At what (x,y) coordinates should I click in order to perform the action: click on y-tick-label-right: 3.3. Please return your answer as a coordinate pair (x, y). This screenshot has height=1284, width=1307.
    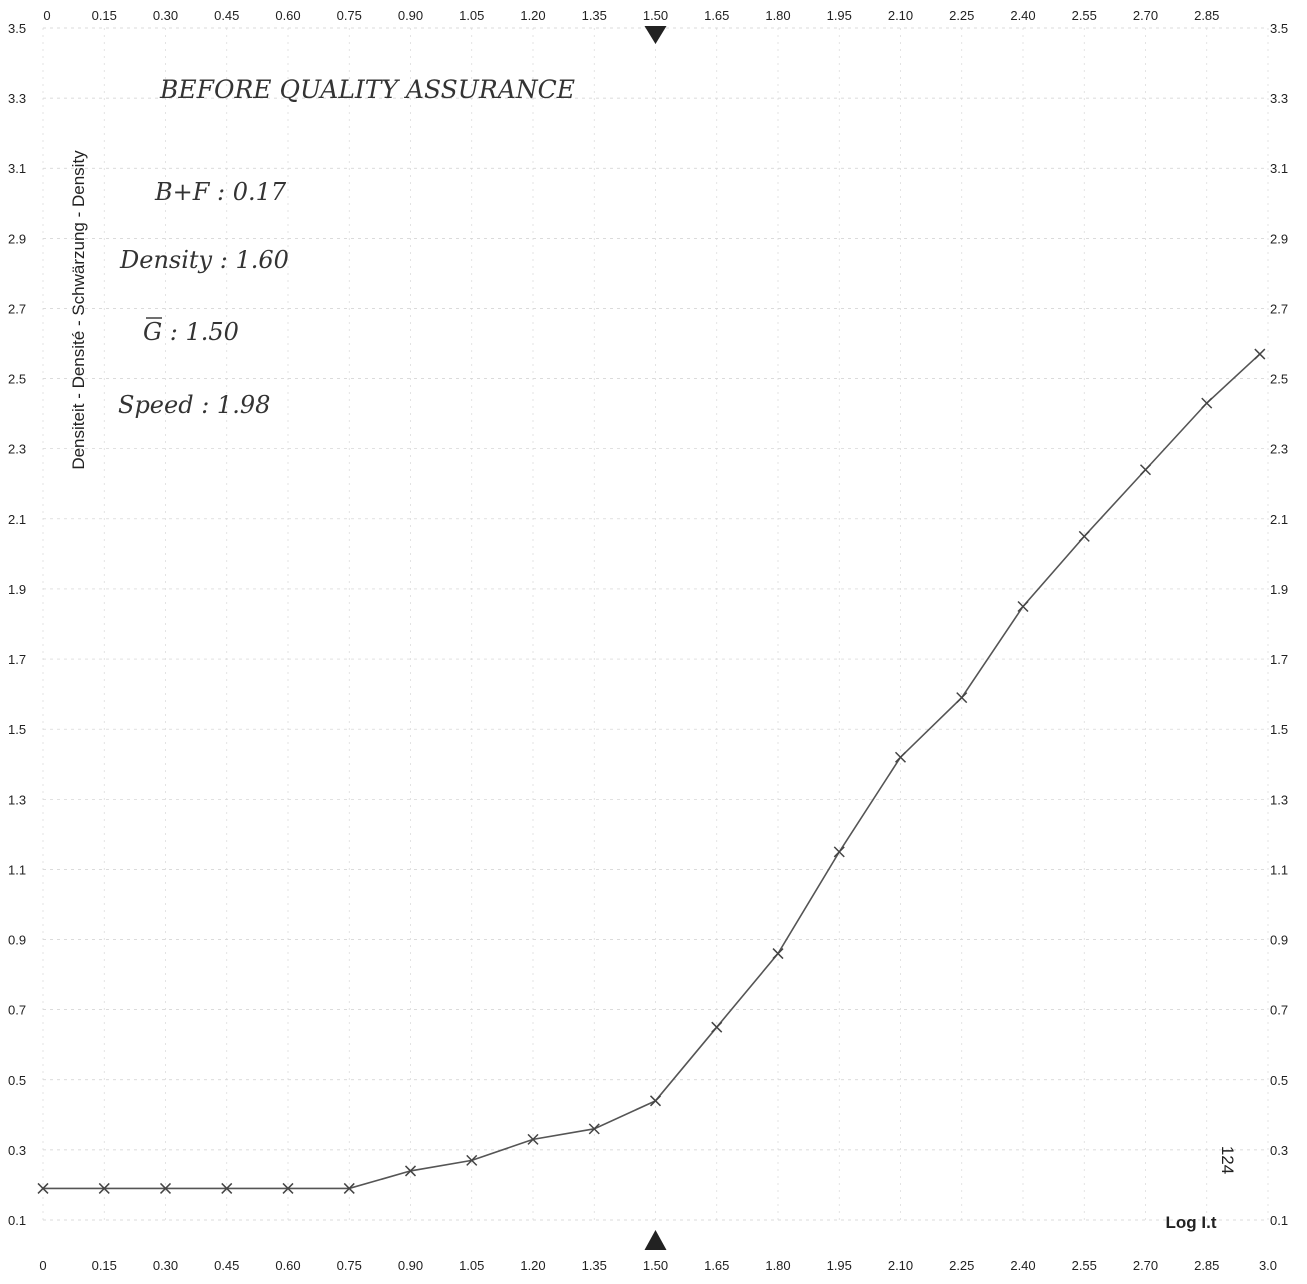
    Looking at the image, I should click on (1279, 98).